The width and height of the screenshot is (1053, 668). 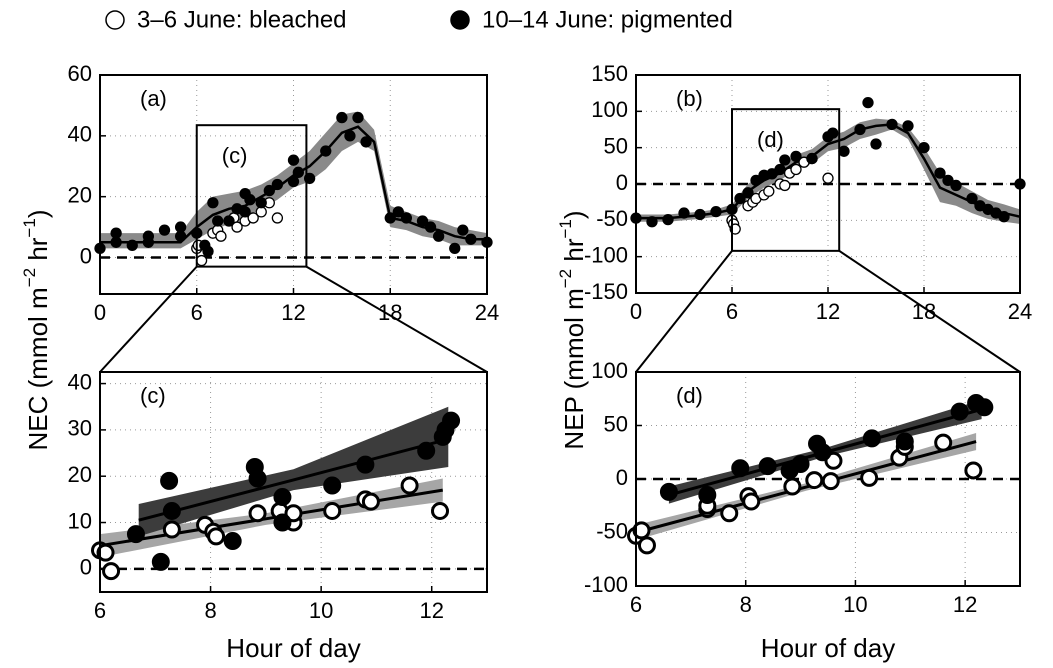 I want to click on y-tick-label: 60, so click(x=80, y=73).